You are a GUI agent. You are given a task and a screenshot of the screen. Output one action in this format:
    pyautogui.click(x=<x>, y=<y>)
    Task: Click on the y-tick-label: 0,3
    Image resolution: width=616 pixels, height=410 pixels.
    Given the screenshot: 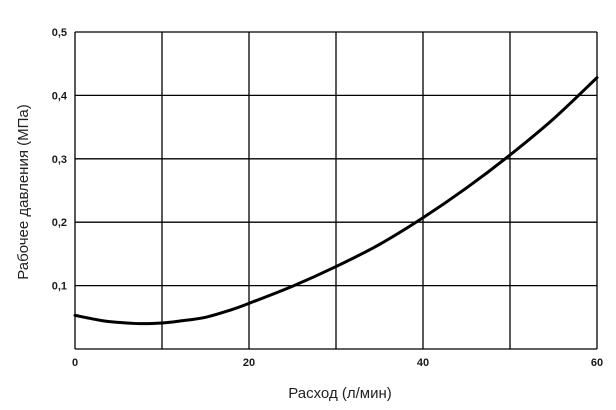 What is the action you would take?
    pyautogui.click(x=59, y=160)
    